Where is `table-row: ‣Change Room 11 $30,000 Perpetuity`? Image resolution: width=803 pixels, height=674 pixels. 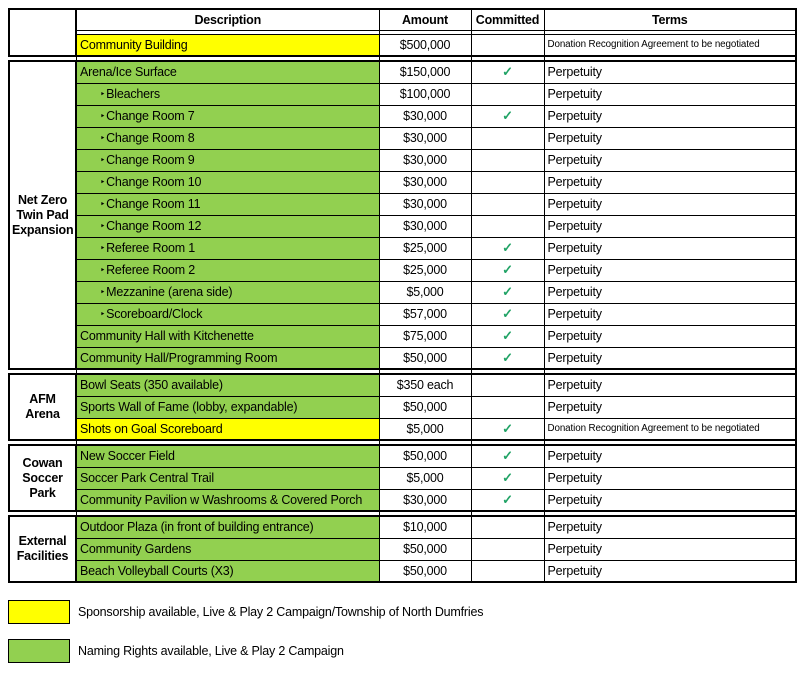 table-row: ‣Change Room 11 $30,000 Perpetuity is located at coordinates (403, 204).